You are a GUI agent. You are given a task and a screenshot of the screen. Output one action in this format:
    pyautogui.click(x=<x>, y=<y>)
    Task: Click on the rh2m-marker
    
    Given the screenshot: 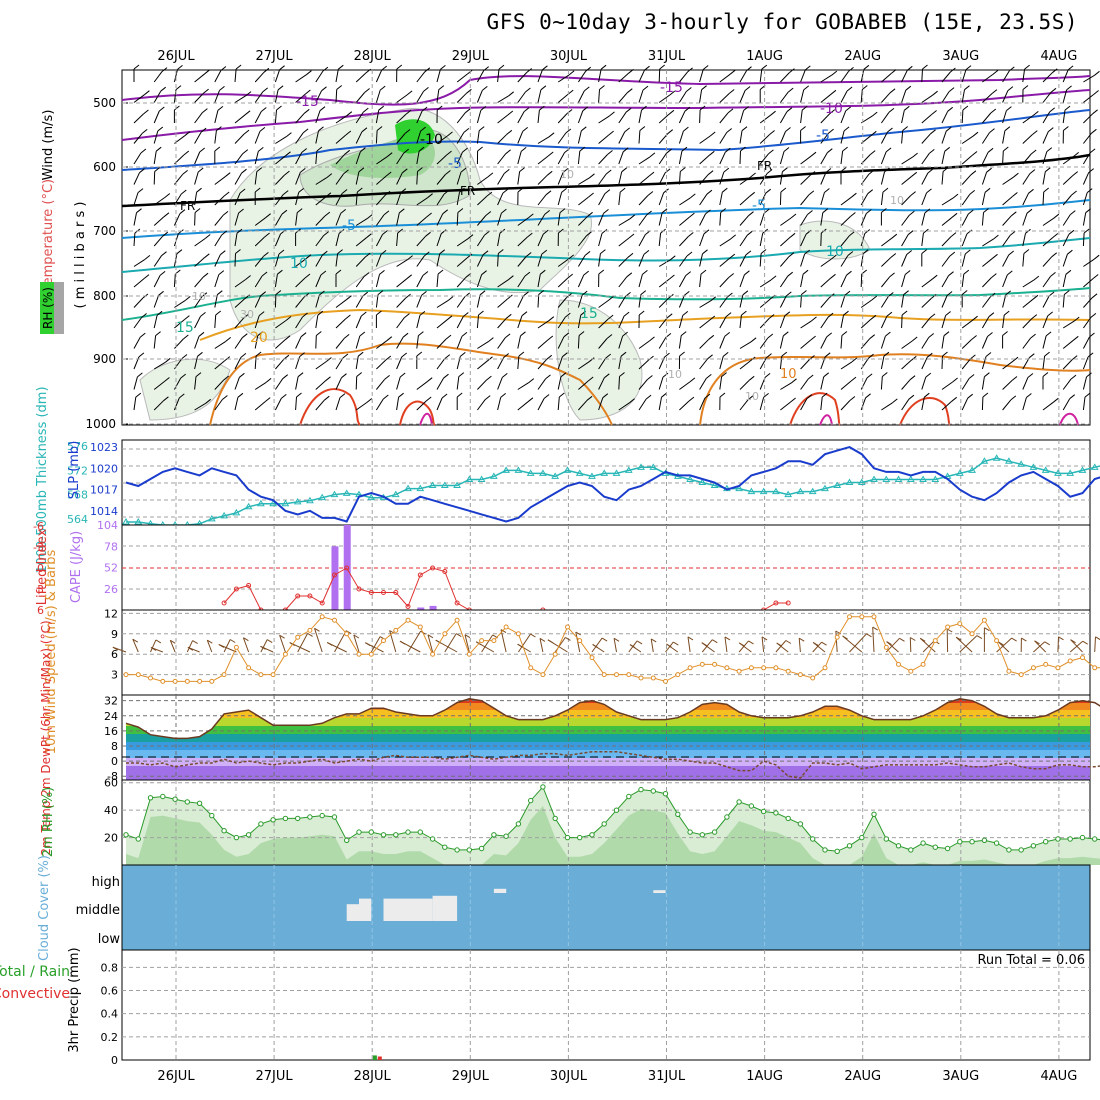 What is the action you would take?
    pyautogui.click(x=212, y=815)
    